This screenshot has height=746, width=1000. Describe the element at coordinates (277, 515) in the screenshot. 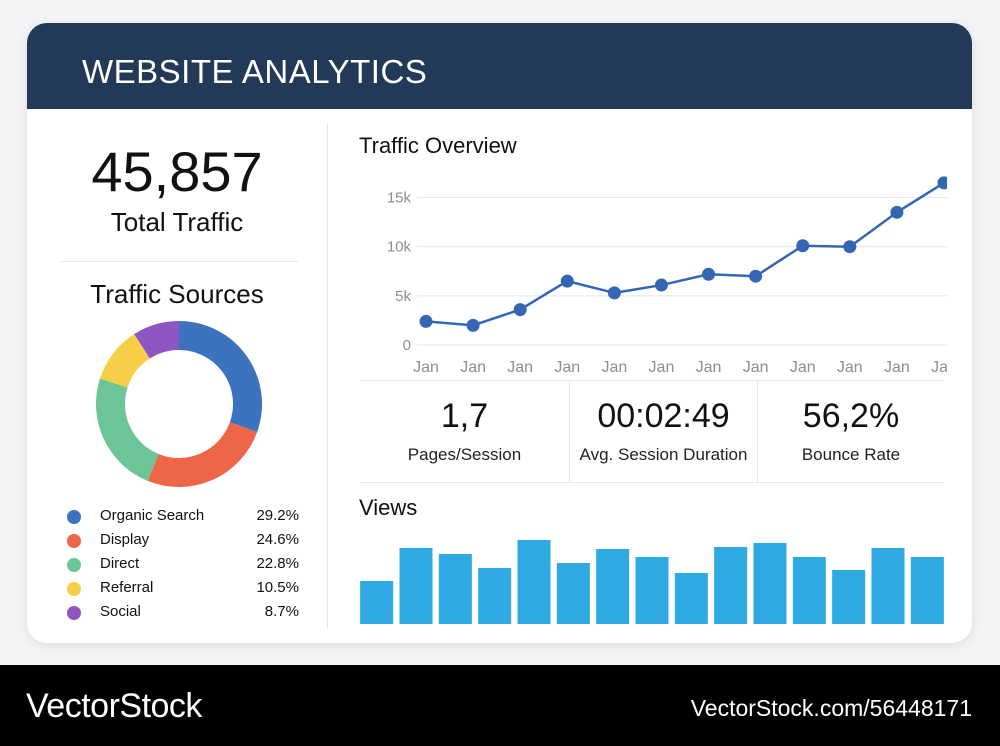

I see `legend-value: 29.2%` at that location.